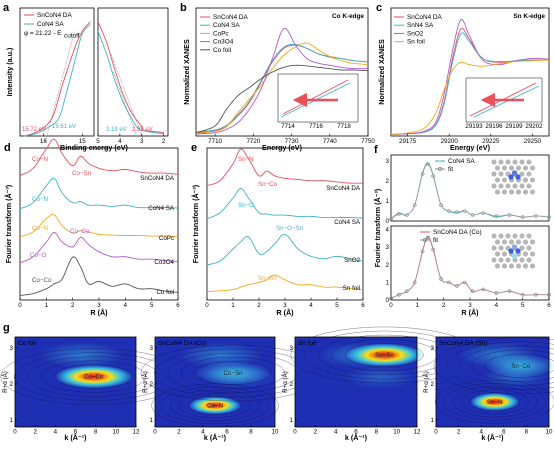  Describe the element at coordinates (142, 130) in the screenshot. I see `panel-a-annotation: 2.95 eV` at that location.